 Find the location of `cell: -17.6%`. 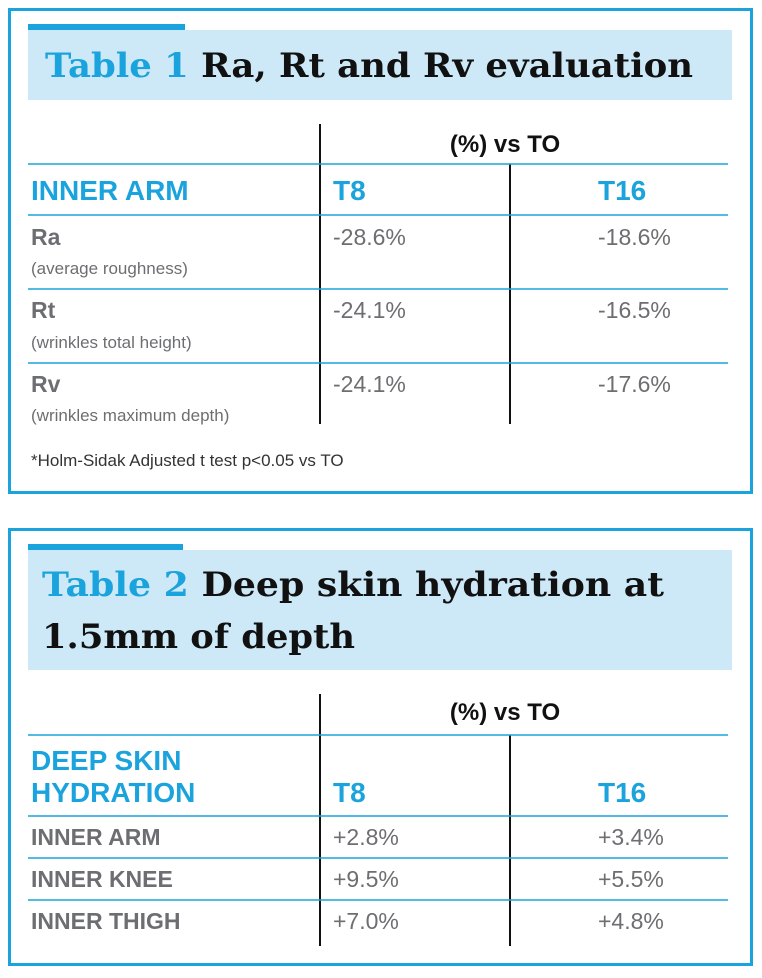

cell: -17.6% is located at coordinates (634, 384).